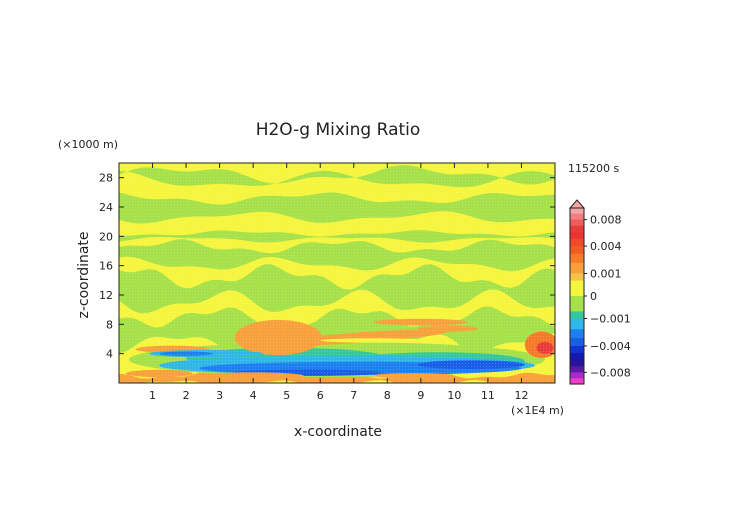 The image size is (752, 532). What do you see at coordinates (606, 246) in the screenshot?
I see `colorbar-label: 0.004` at bounding box center [606, 246].